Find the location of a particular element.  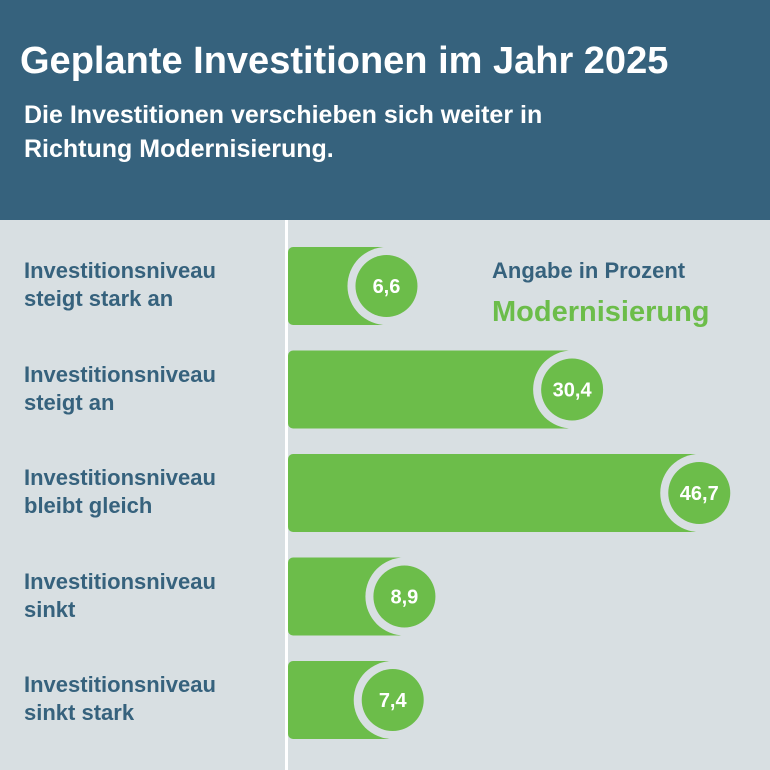

data-label: 46,7 is located at coordinates (699, 494).